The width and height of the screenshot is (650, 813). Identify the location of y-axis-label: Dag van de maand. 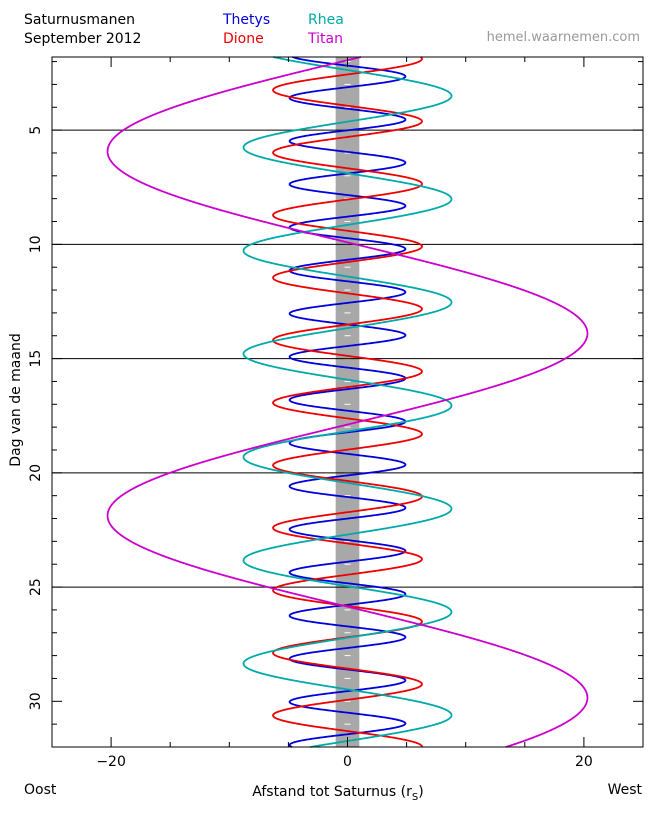
(16, 399).